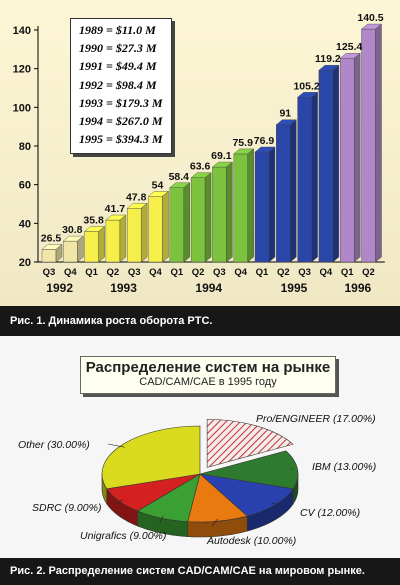 The width and height of the screenshot is (400, 585). Describe the element at coordinates (136, 197) in the screenshot. I see `bar-value-label: 47.8` at that location.